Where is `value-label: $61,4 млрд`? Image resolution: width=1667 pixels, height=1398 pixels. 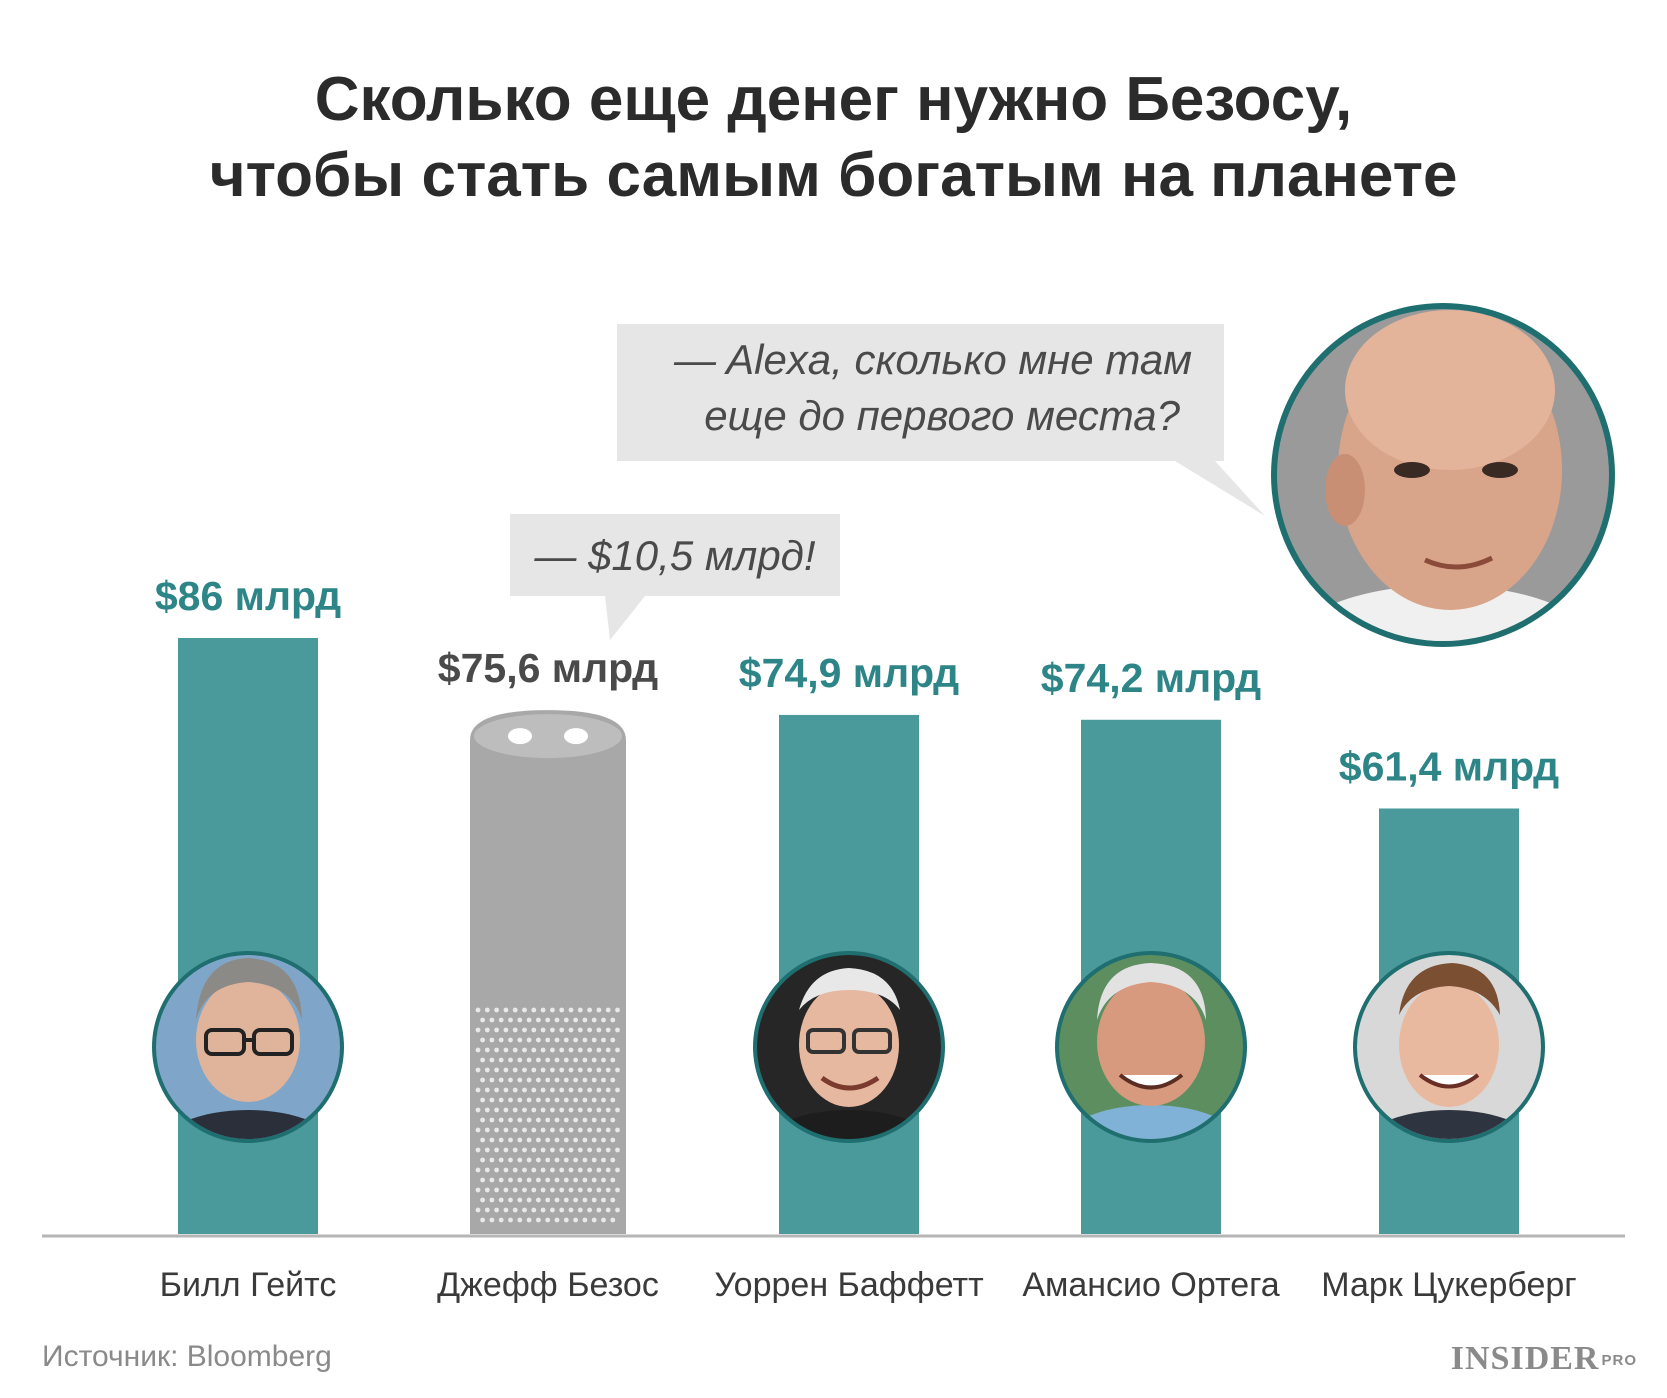
value-label: $61,4 млрд is located at coordinates (1449, 766).